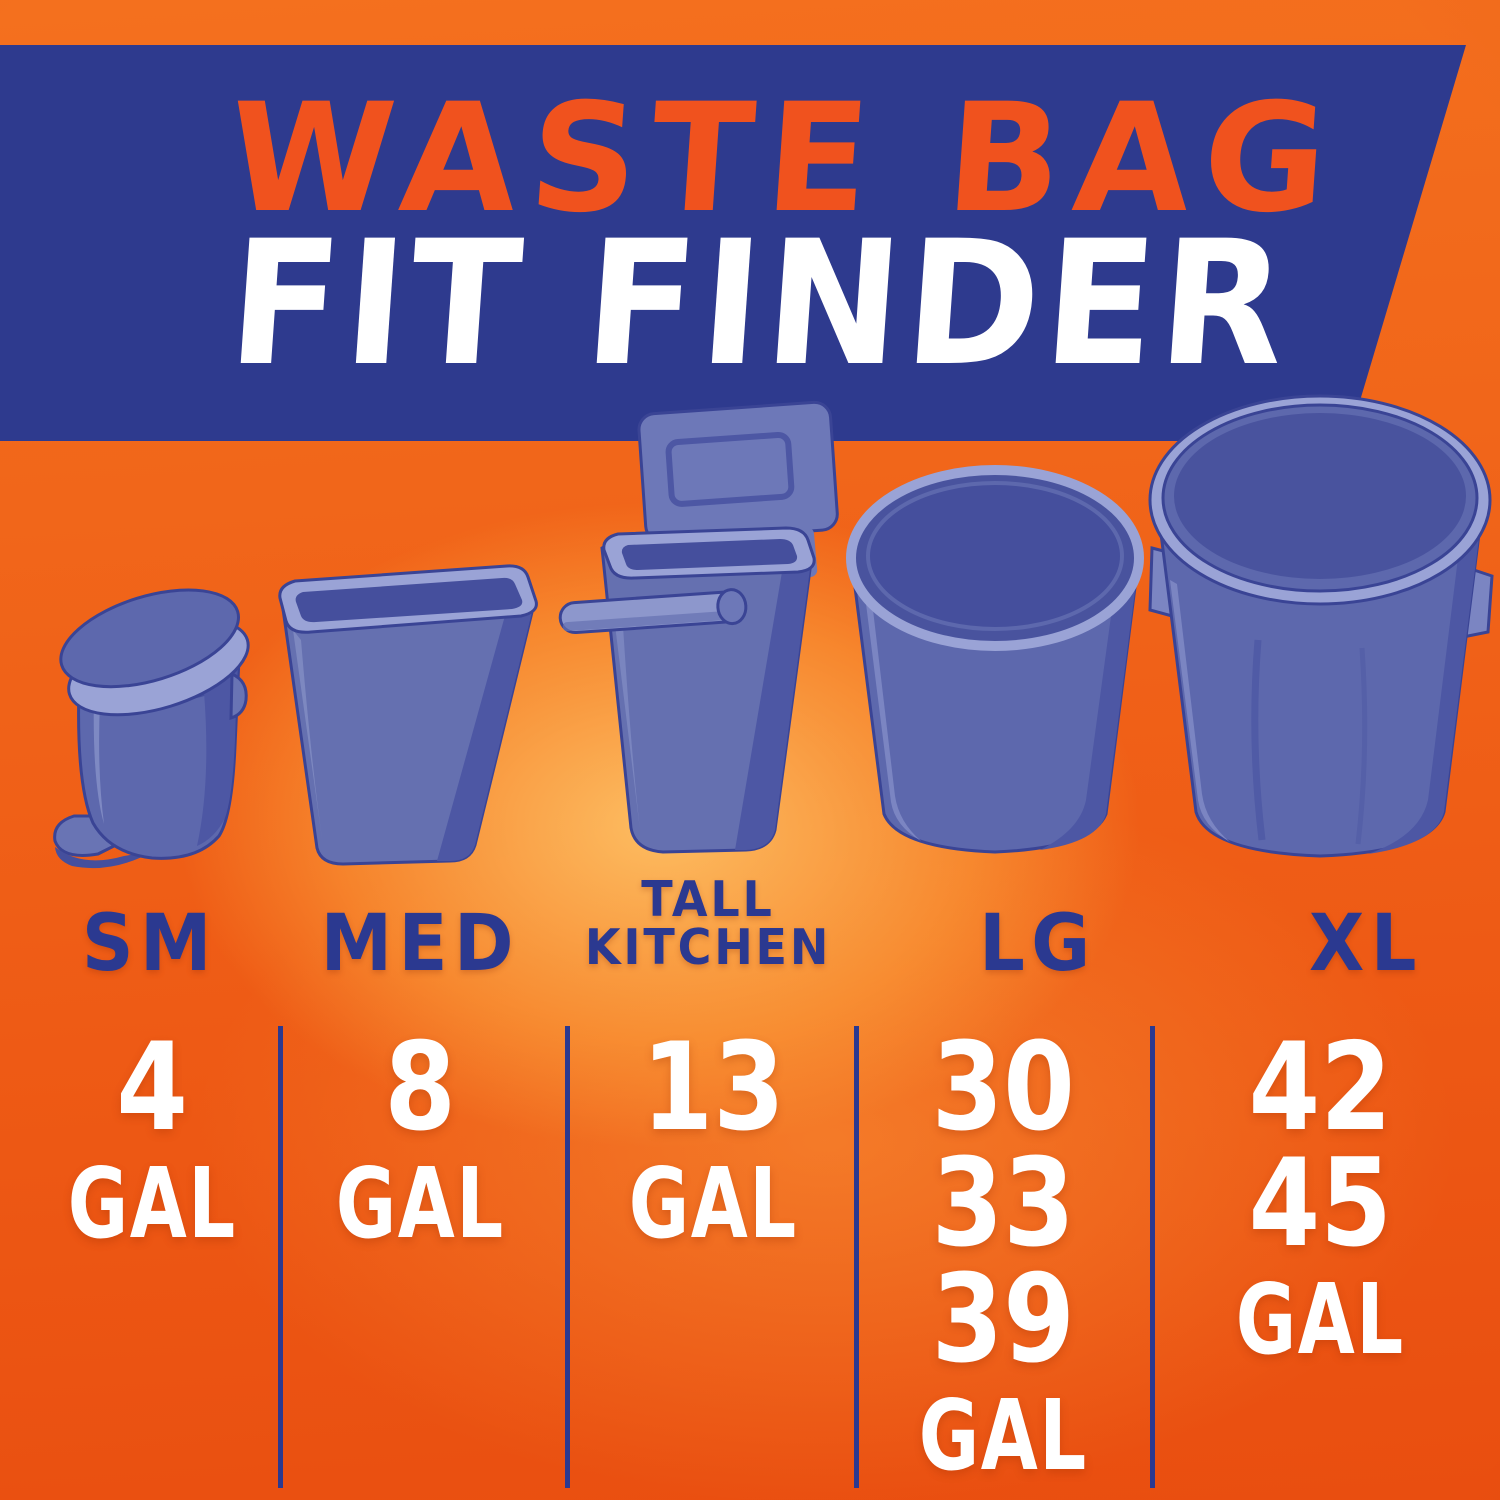 The image size is (1500, 1500). I want to click on size-column-sm: 4 GAL, so click(152, 1139).